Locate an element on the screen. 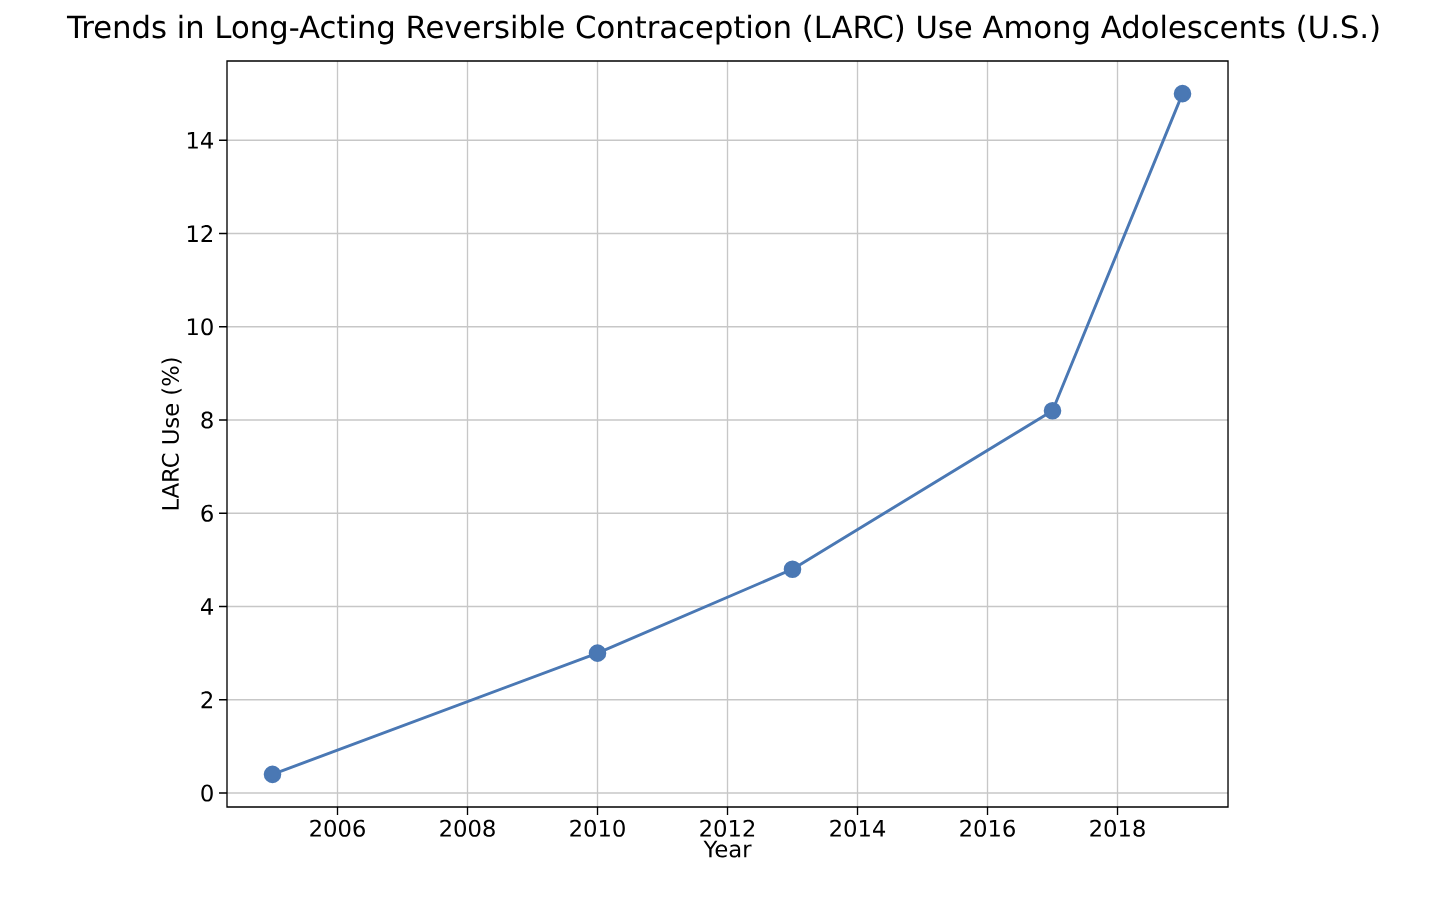 Image resolution: width=1446 pixels, height=904 pixels. x-tick-label: 2008 is located at coordinates (467, 828).